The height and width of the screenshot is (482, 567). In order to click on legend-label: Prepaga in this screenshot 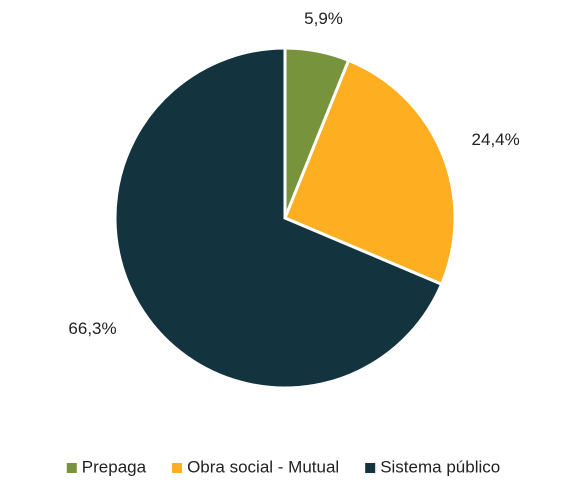, I will do `click(114, 466)`.